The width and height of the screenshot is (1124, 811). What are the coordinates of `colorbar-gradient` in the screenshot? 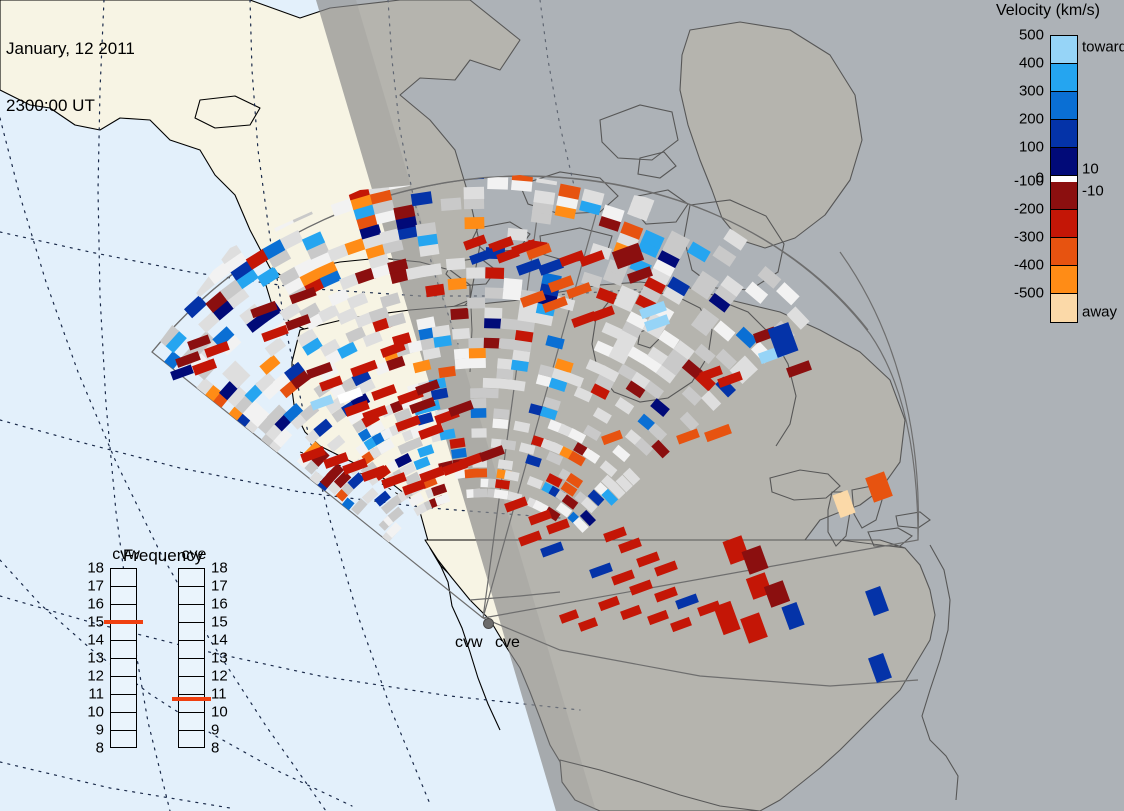 It's located at (1064, 179).